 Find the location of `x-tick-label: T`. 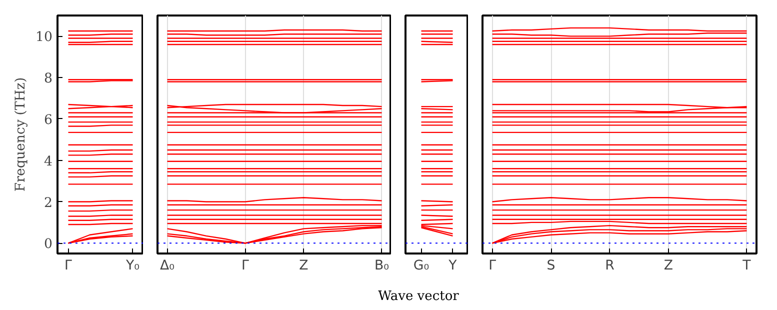

x-tick-label: T is located at coordinates (747, 266).